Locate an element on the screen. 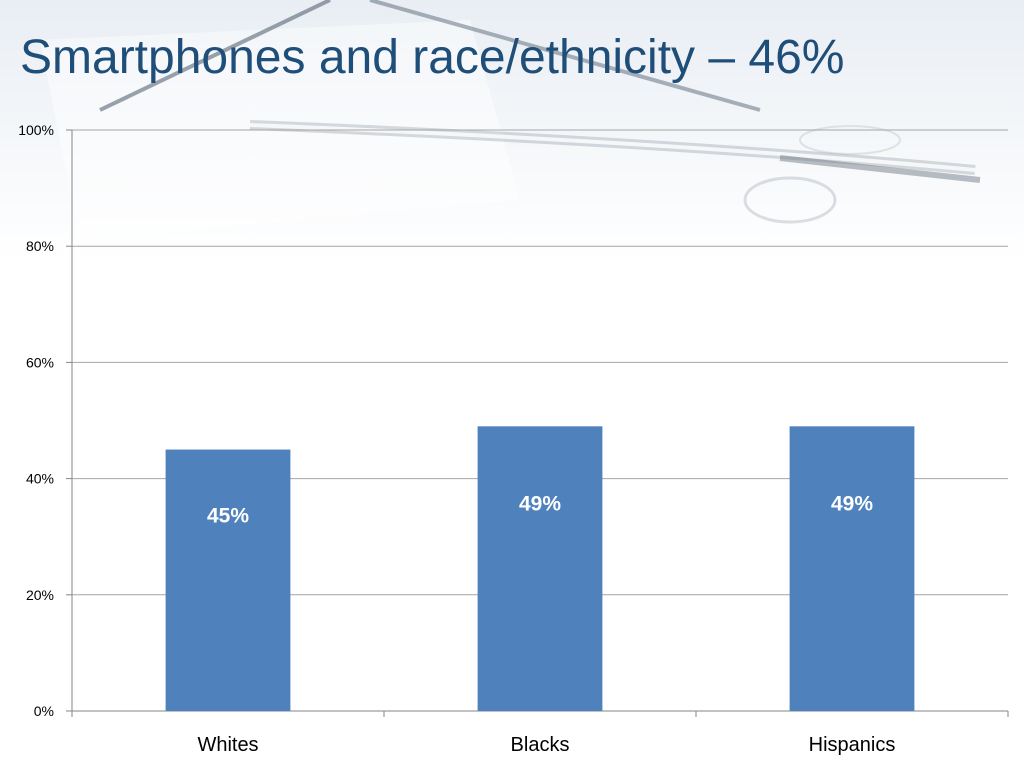 This screenshot has width=1024, height=768. bar-hispanics is located at coordinates (852, 568).